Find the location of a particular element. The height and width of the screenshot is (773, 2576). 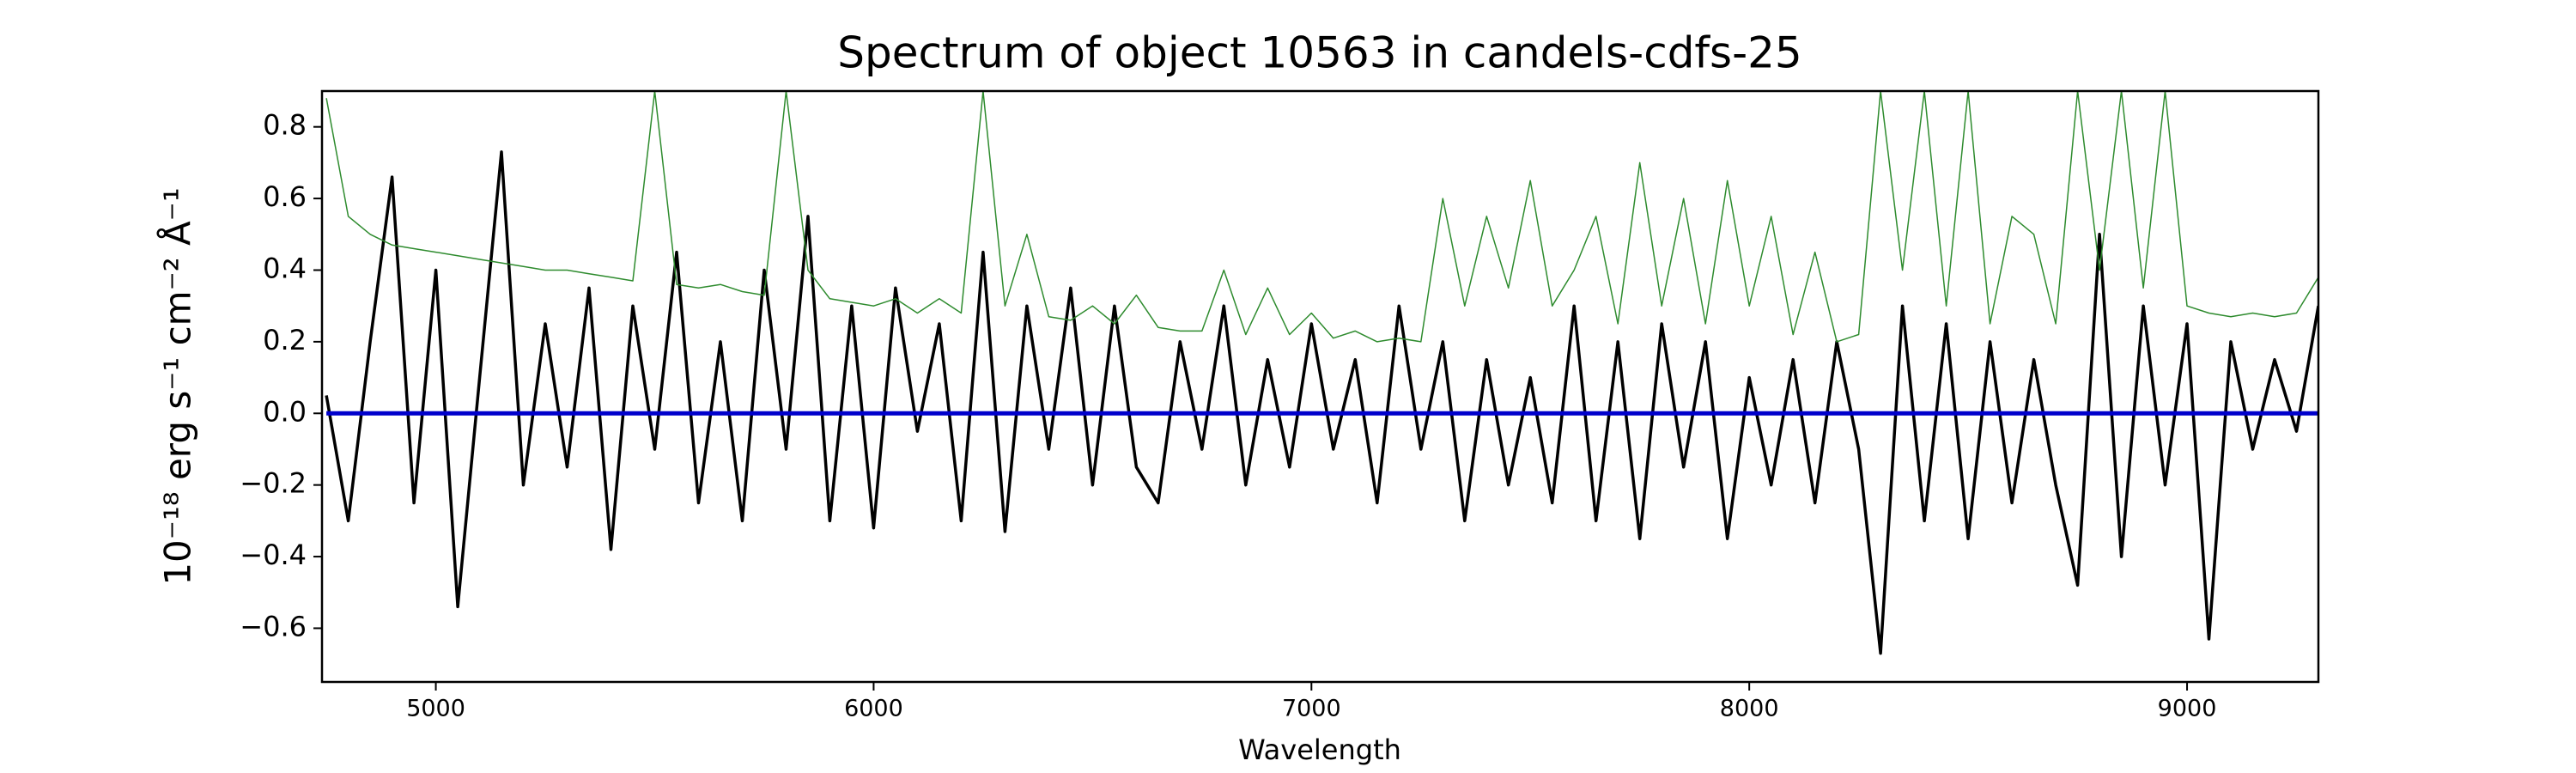

y-tick-label: 0.2 is located at coordinates (285, 340).